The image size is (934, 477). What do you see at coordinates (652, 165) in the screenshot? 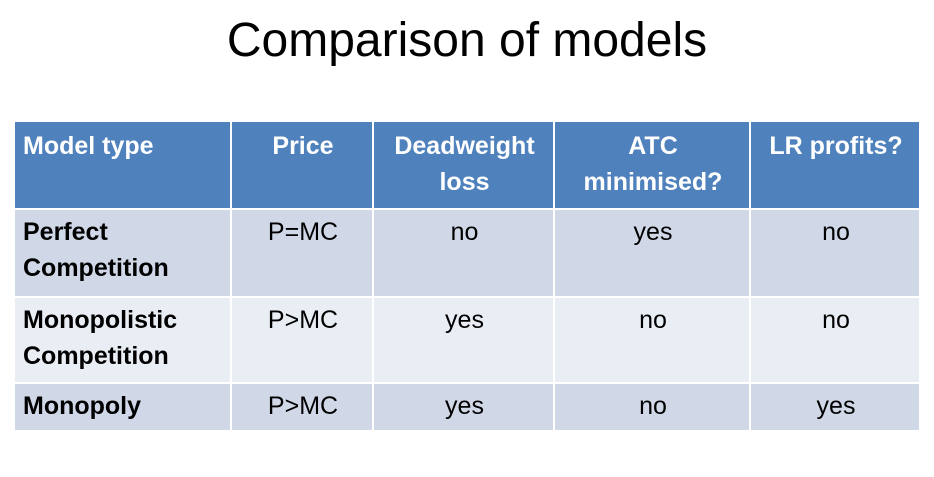
I see `header-atc-minimised: ATC minimised?` at bounding box center [652, 165].